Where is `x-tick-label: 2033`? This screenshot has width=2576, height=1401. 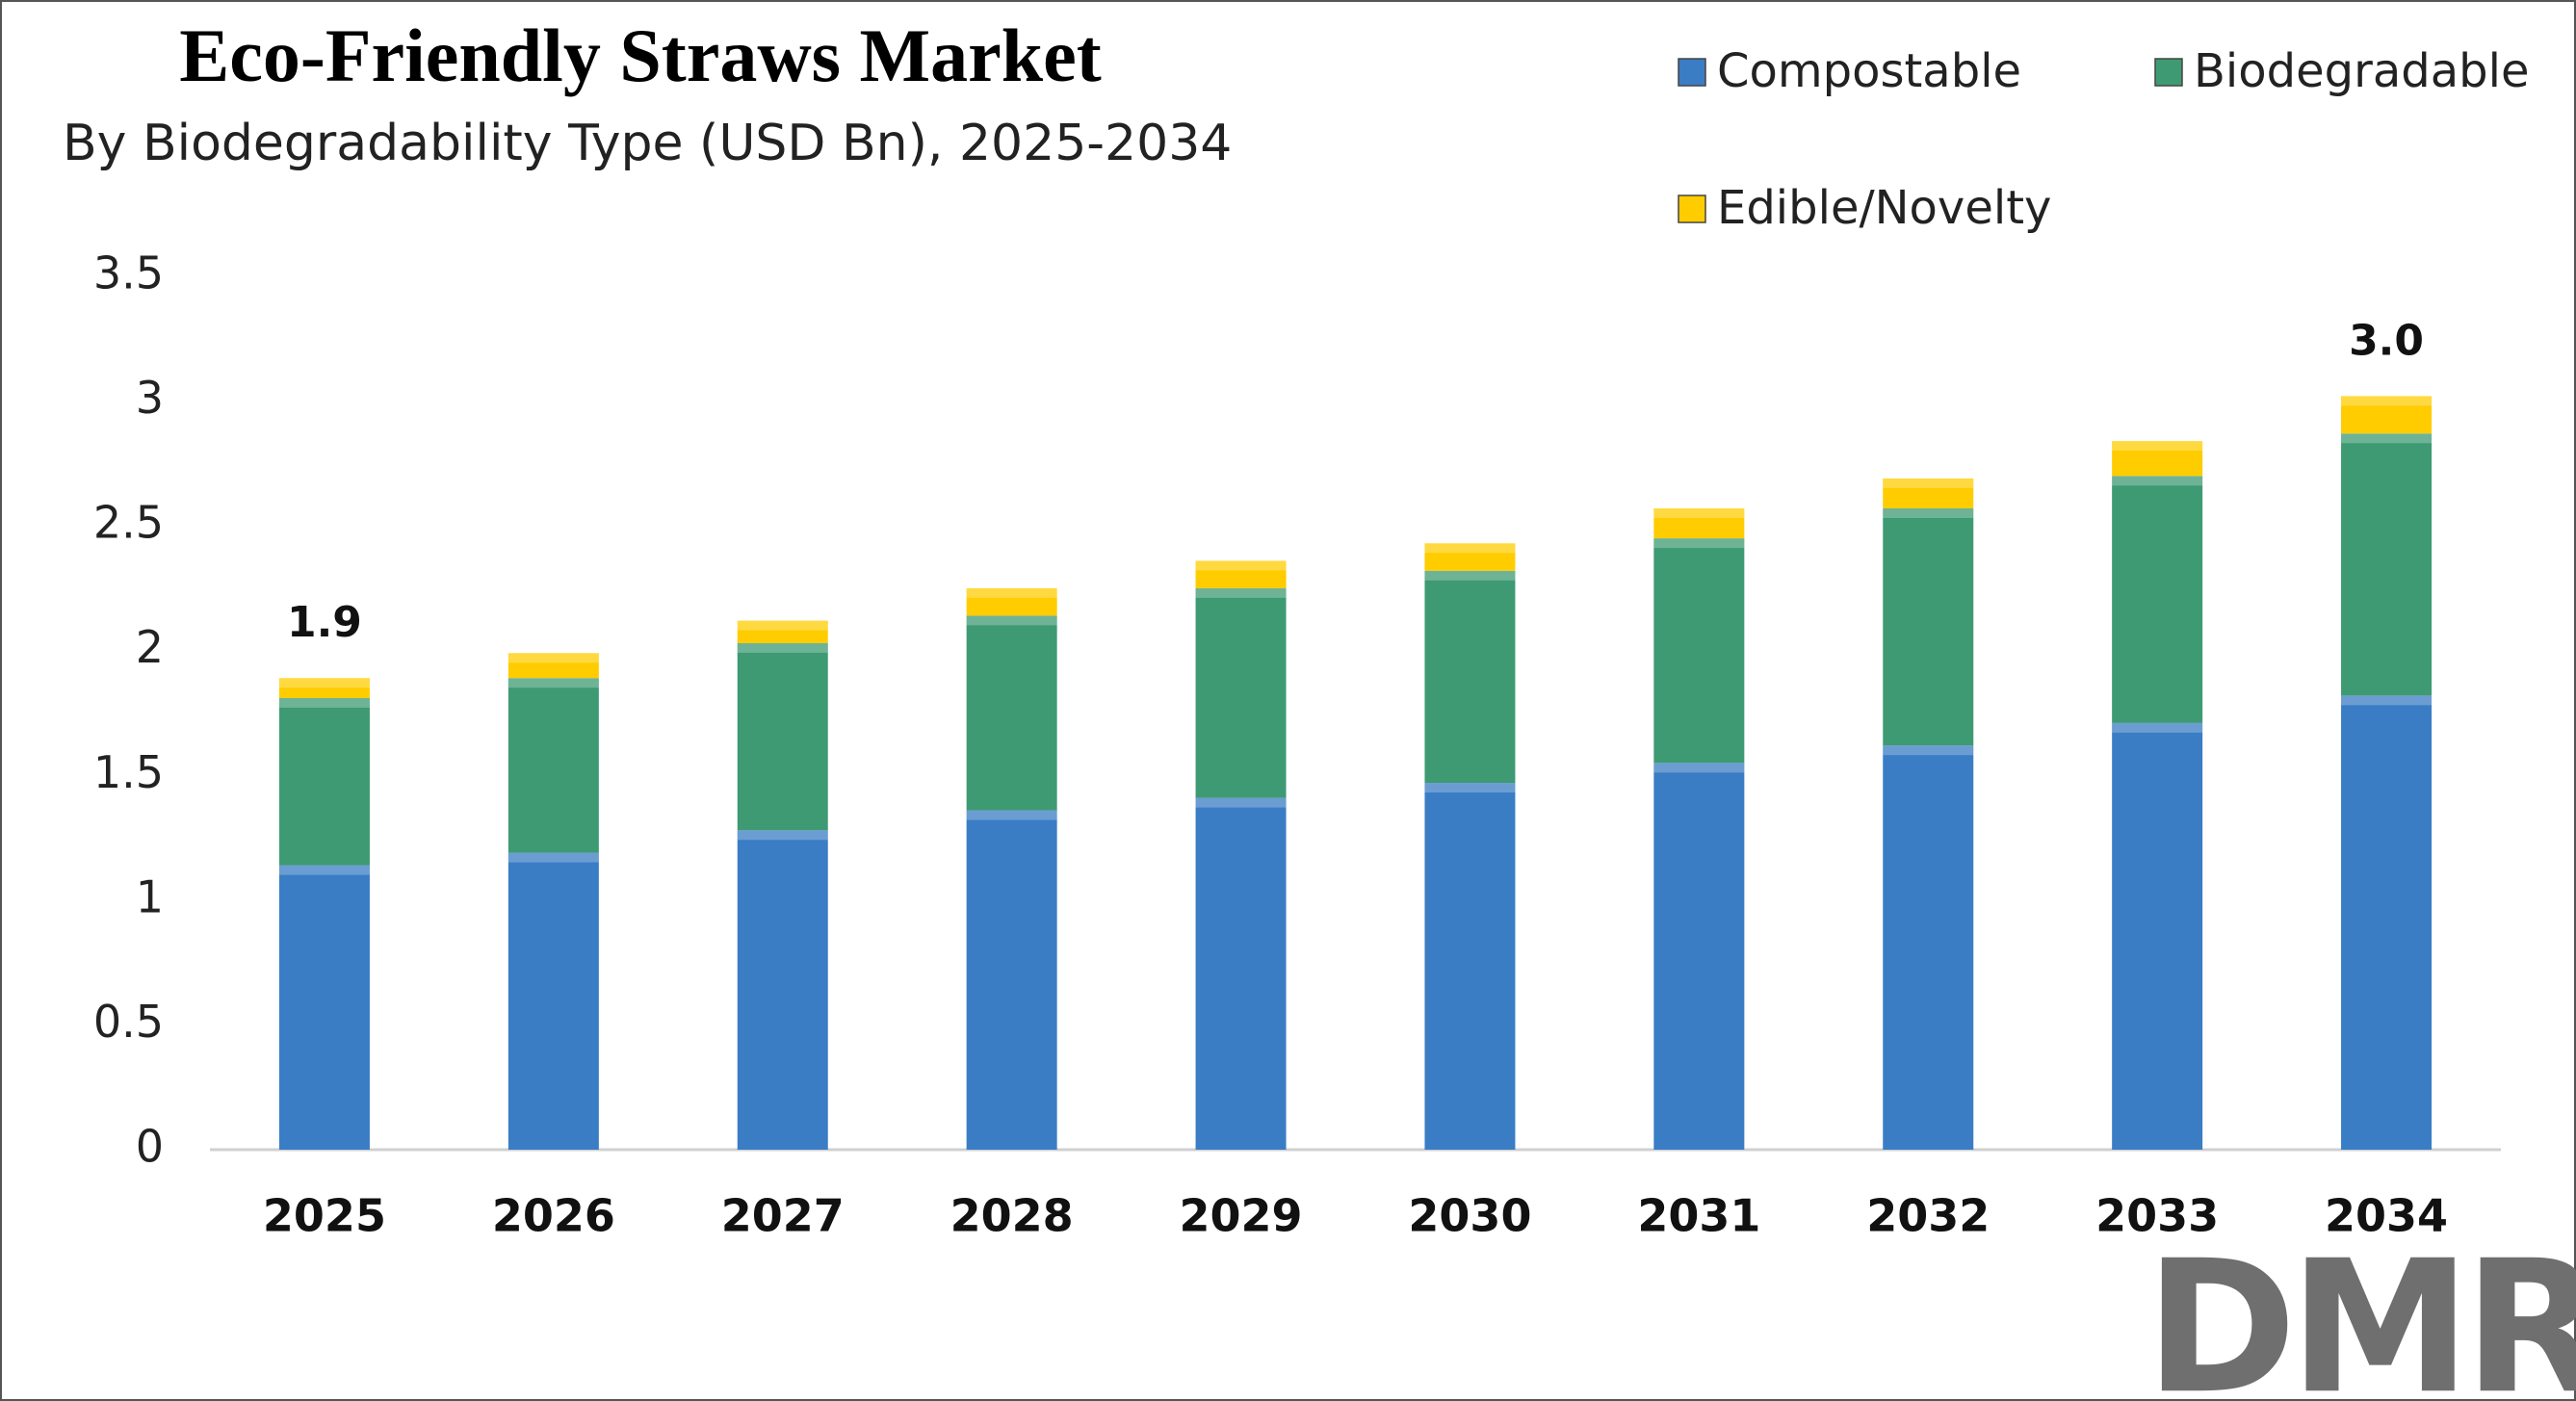
x-tick-label: 2033 is located at coordinates (2157, 1216).